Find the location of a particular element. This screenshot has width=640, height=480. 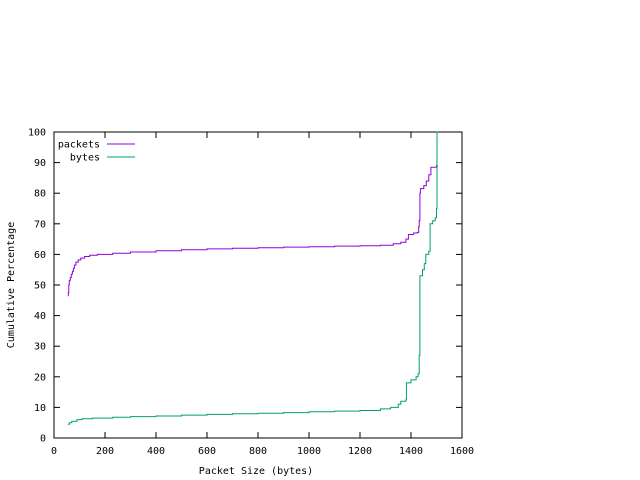

y-tick-label: 10 is located at coordinates (40, 408).